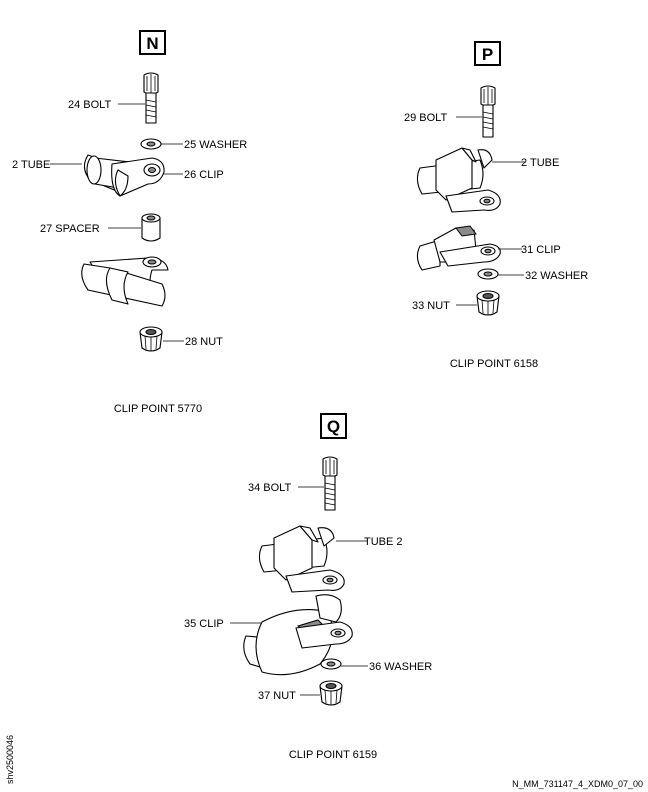 The height and width of the screenshot is (792, 648). Describe the element at coordinates (556, 276) in the screenshot. I see `label-32-washer: 32 WASHER` at that location.